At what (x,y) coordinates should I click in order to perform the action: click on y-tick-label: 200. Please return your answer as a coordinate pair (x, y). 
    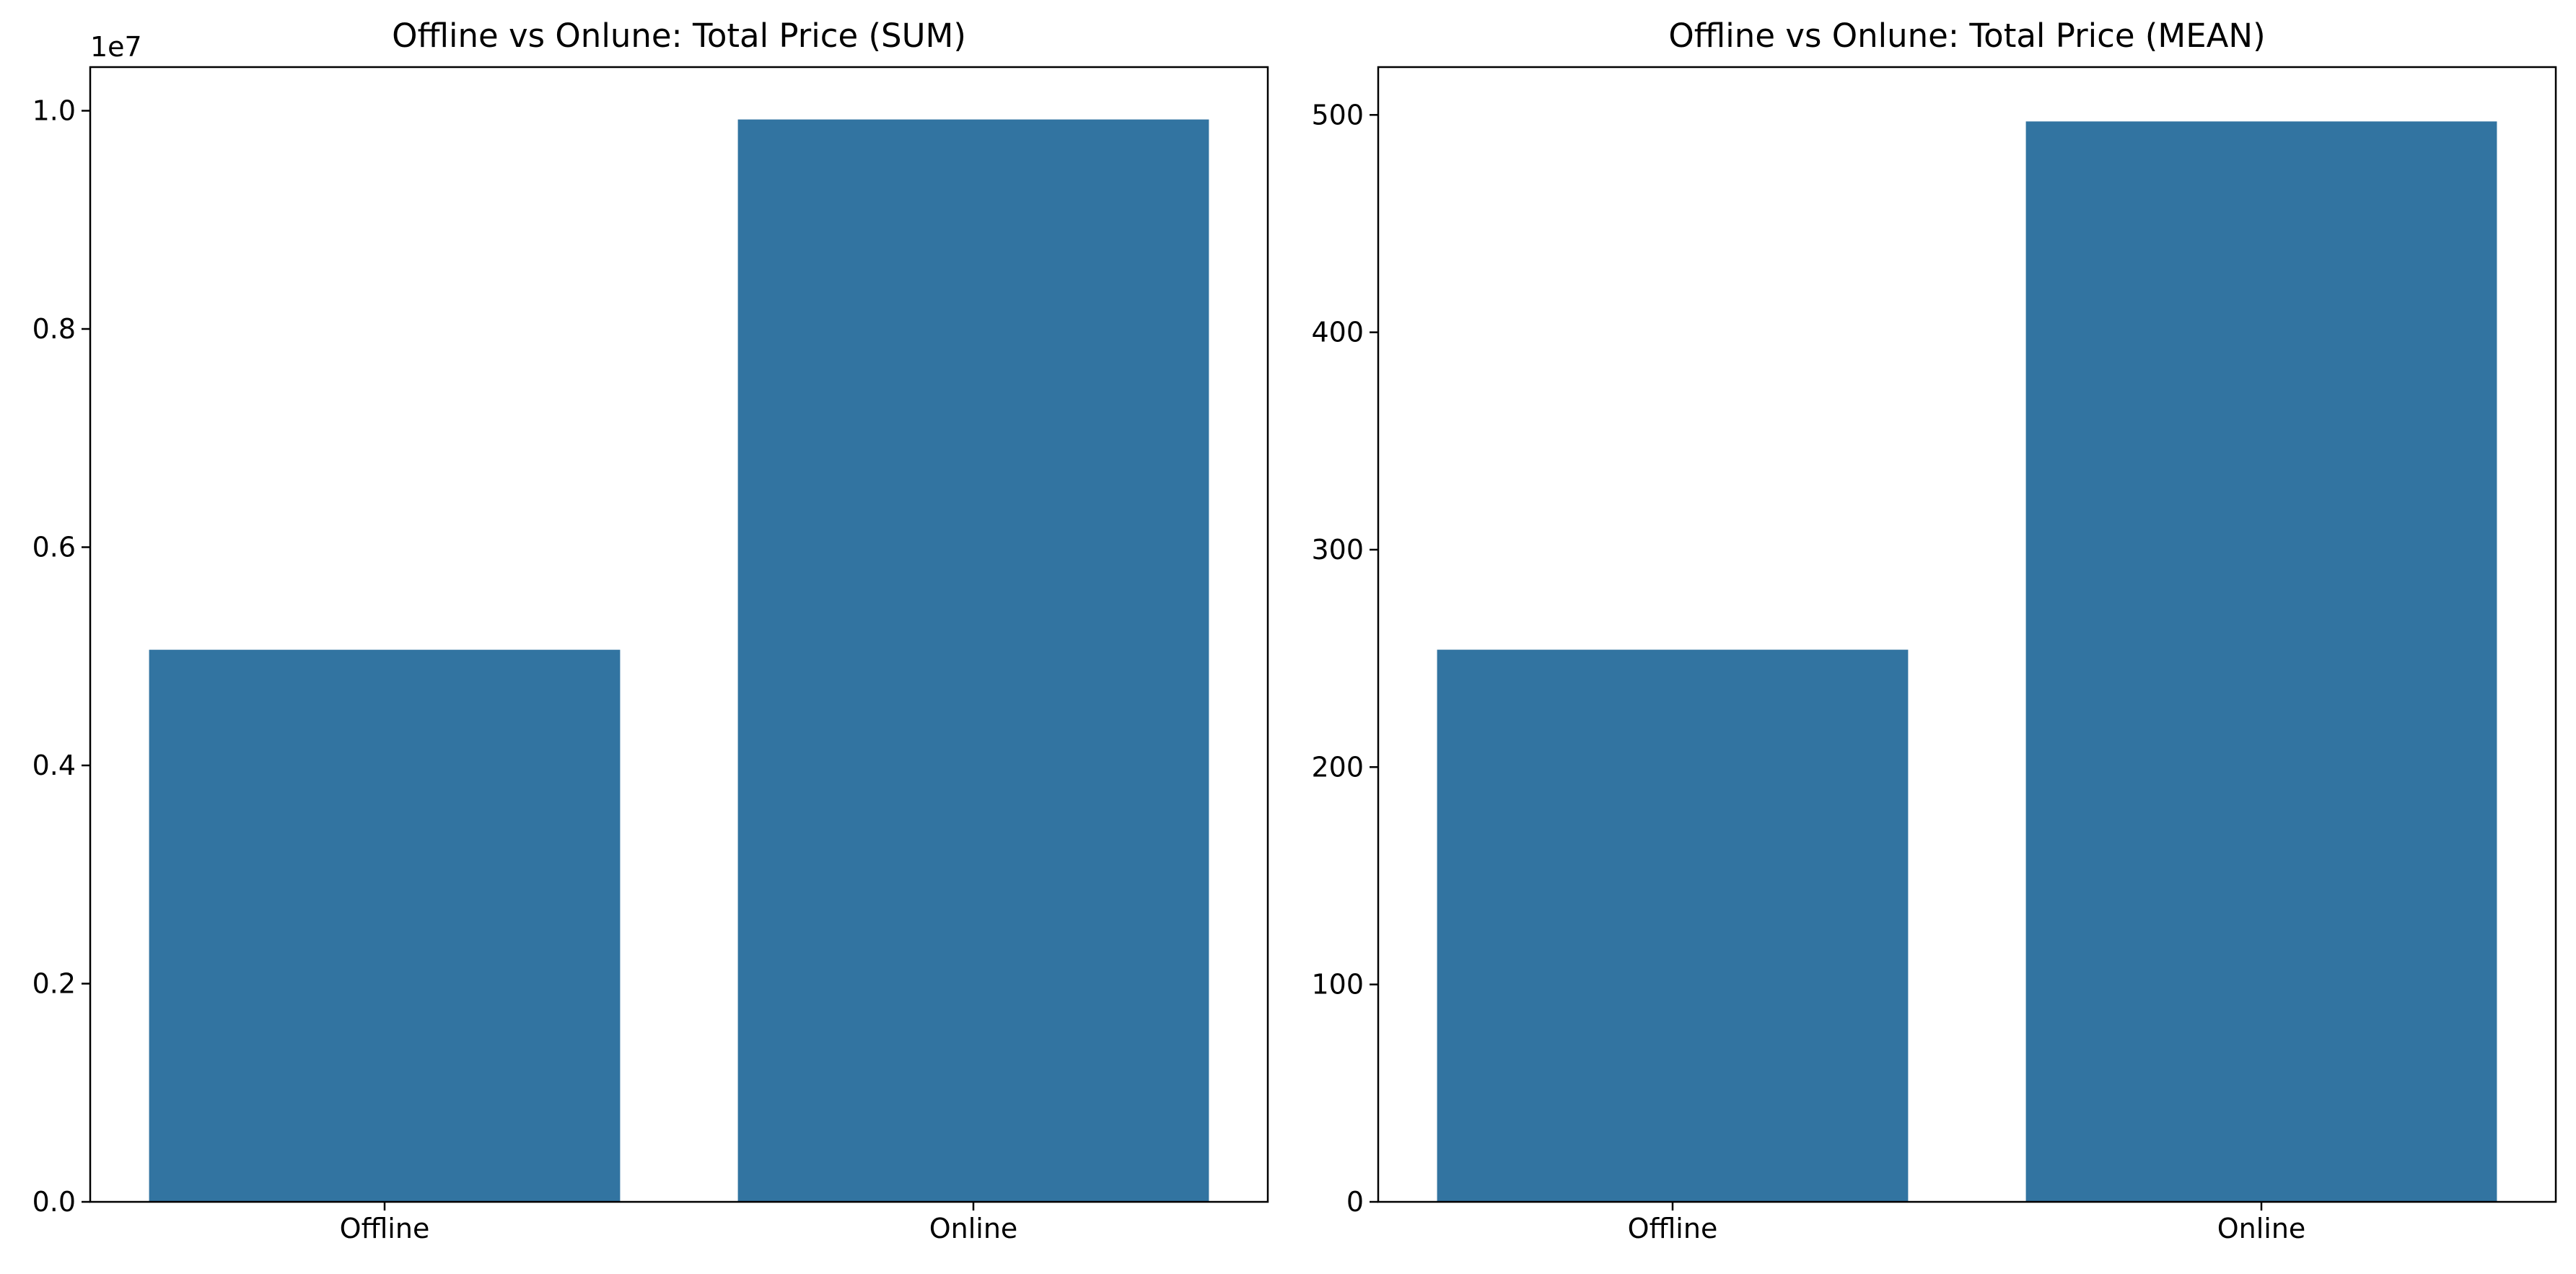
    Looking at the image, I should click on (1337, 767).